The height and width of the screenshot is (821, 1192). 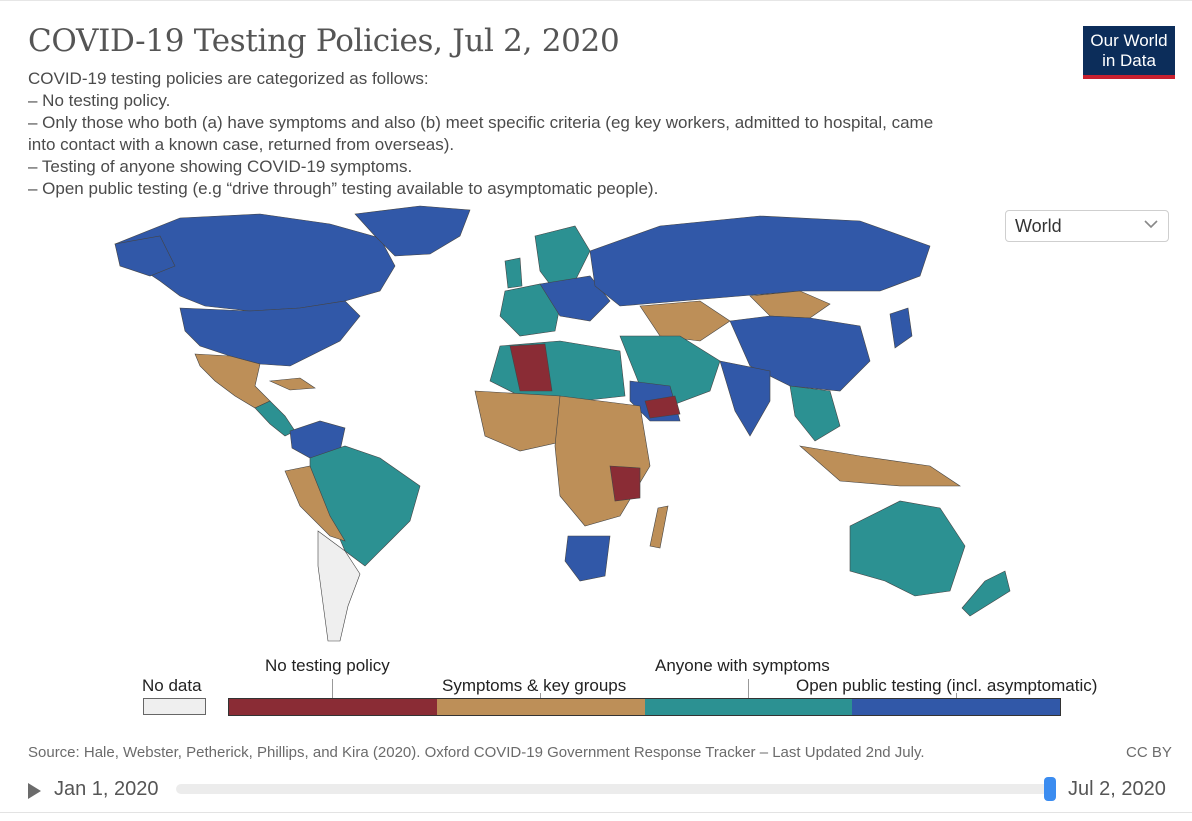 I want to click on country-india, so click(x=745, y=398).